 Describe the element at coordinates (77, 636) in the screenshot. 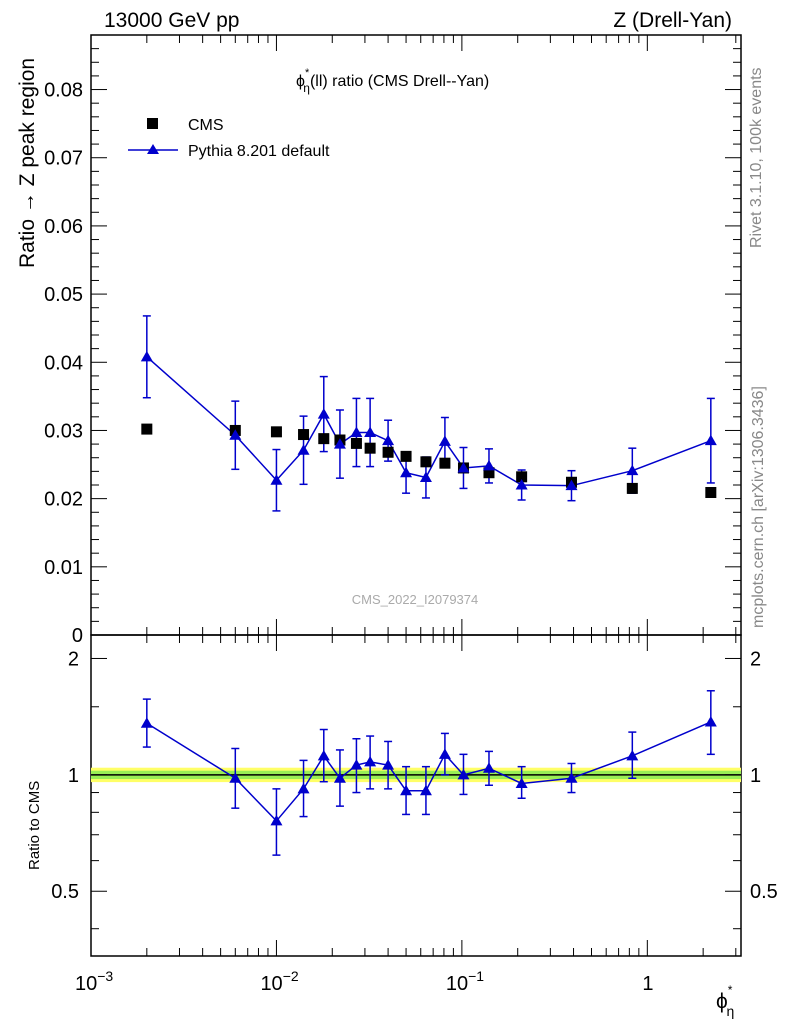

I see `main-y-tick-label: 0` at that location.